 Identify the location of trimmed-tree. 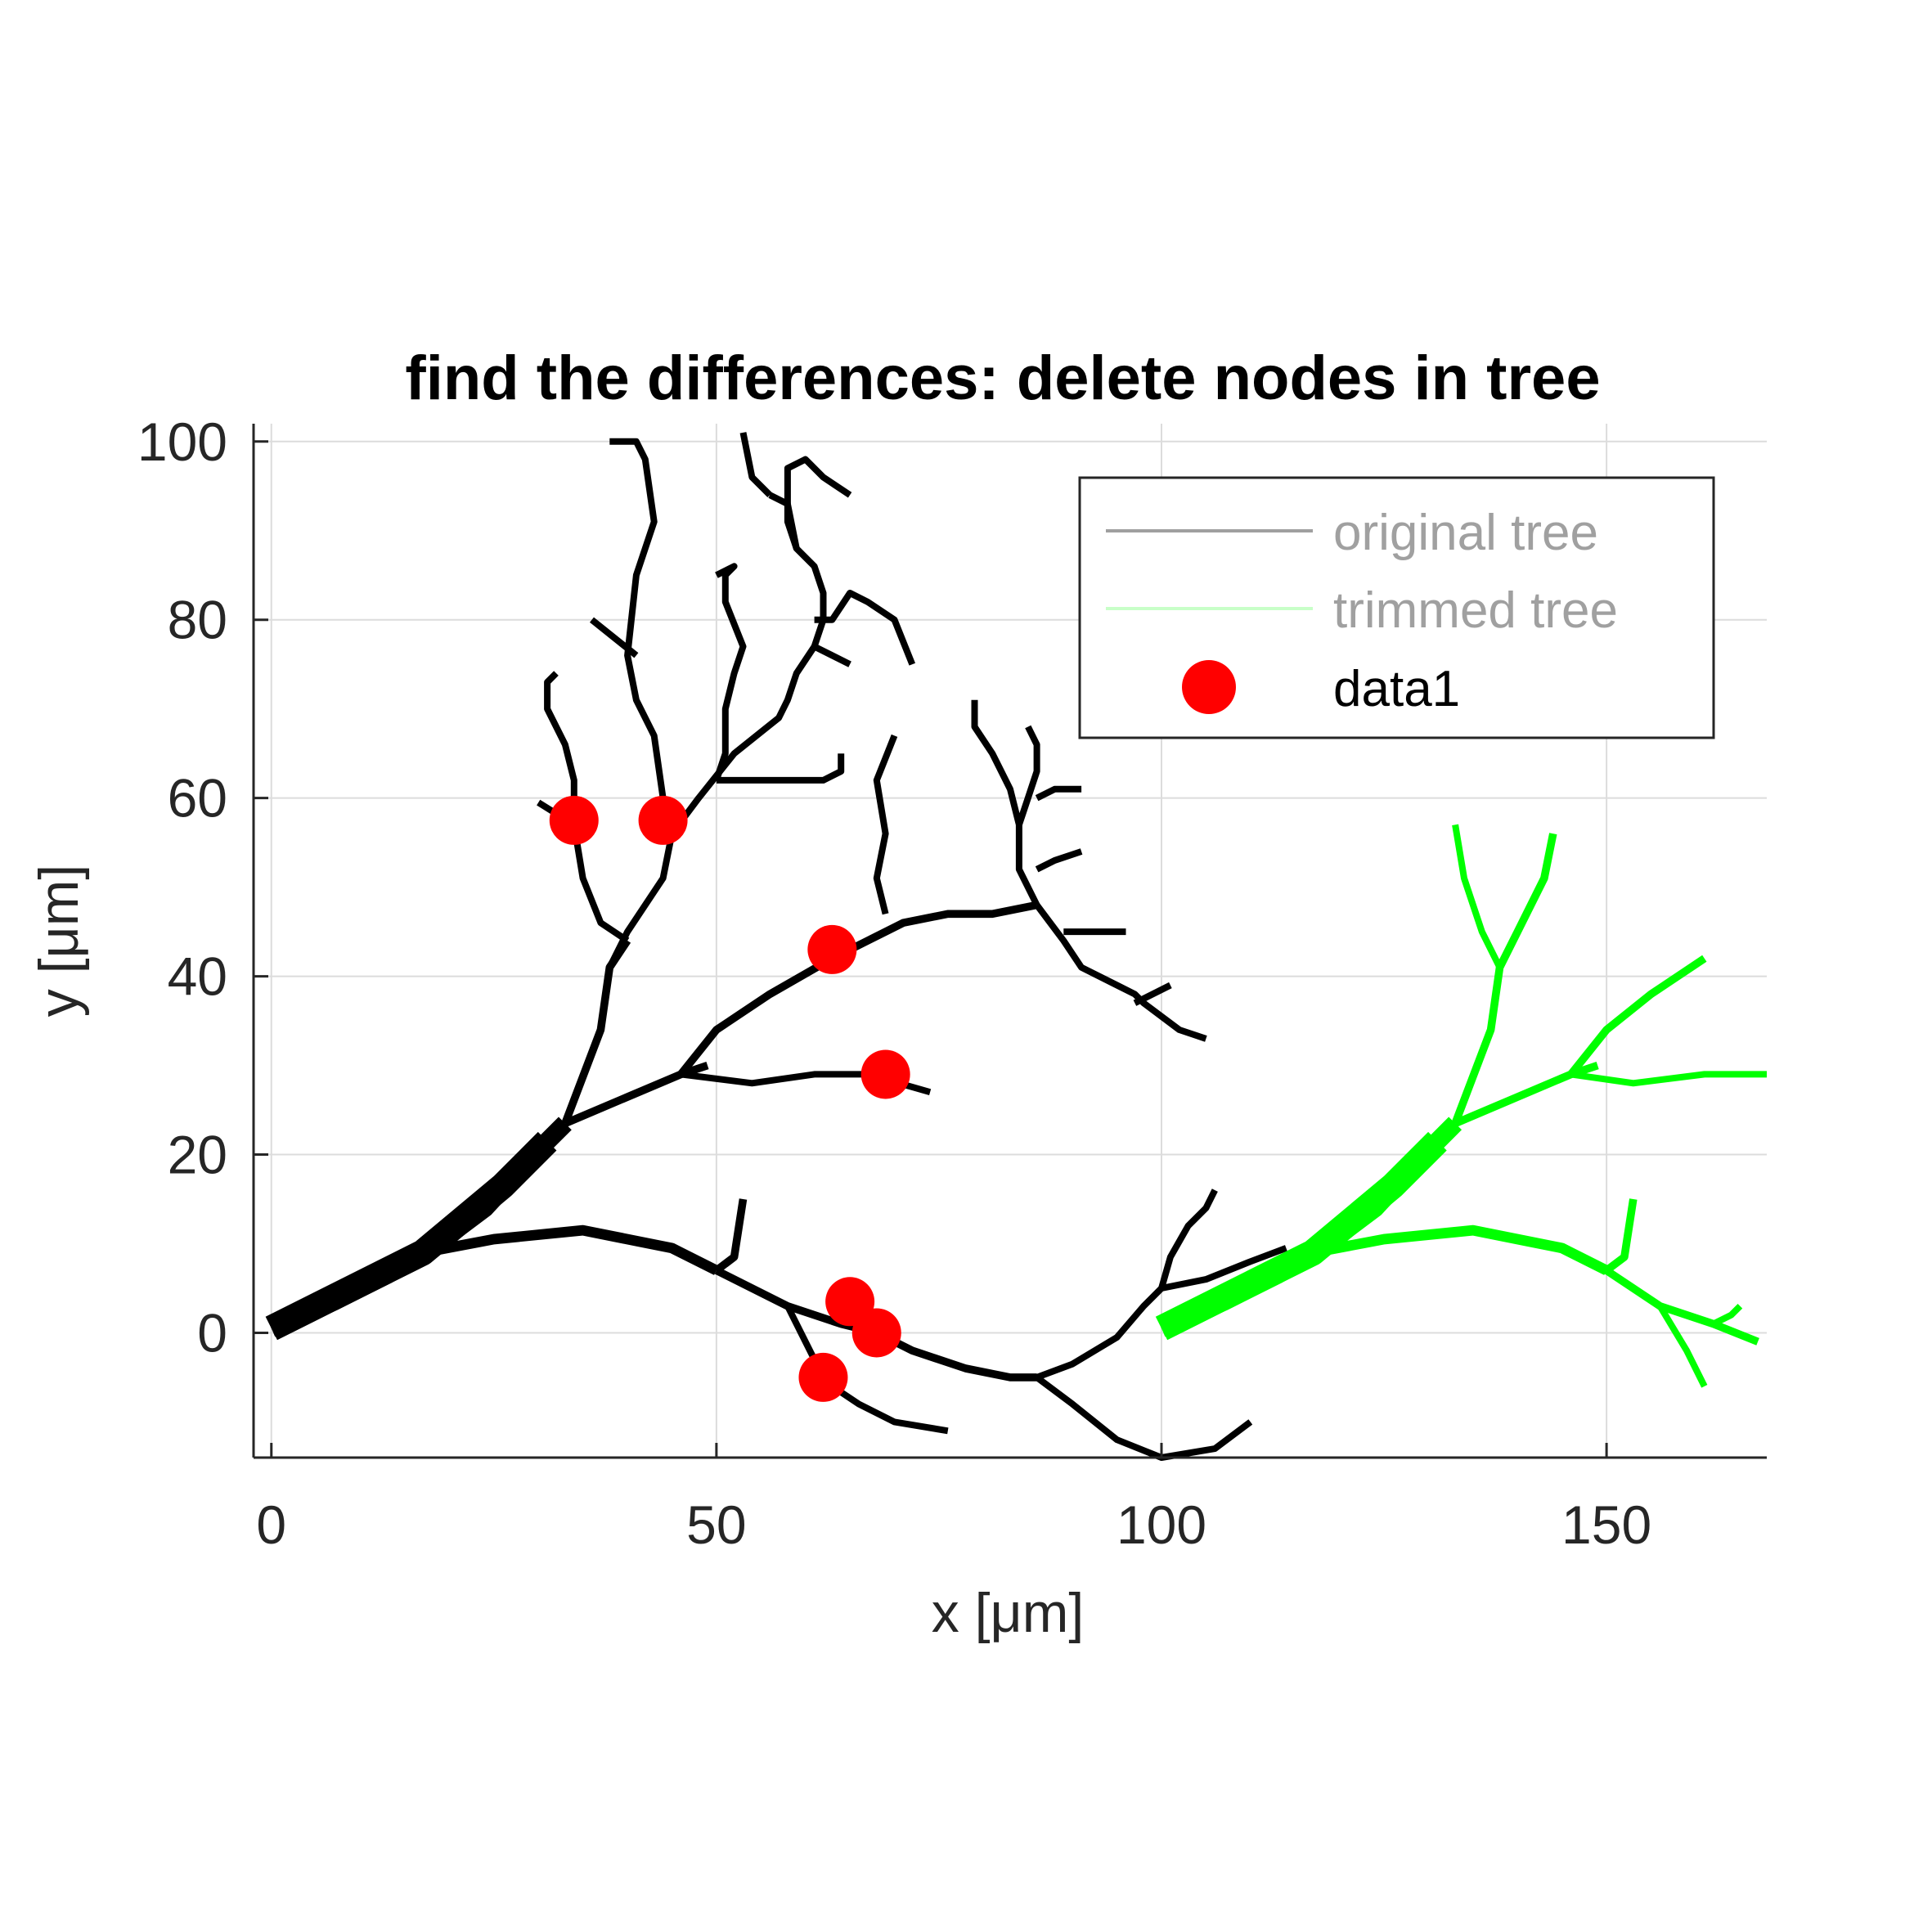
(1461, 1106).